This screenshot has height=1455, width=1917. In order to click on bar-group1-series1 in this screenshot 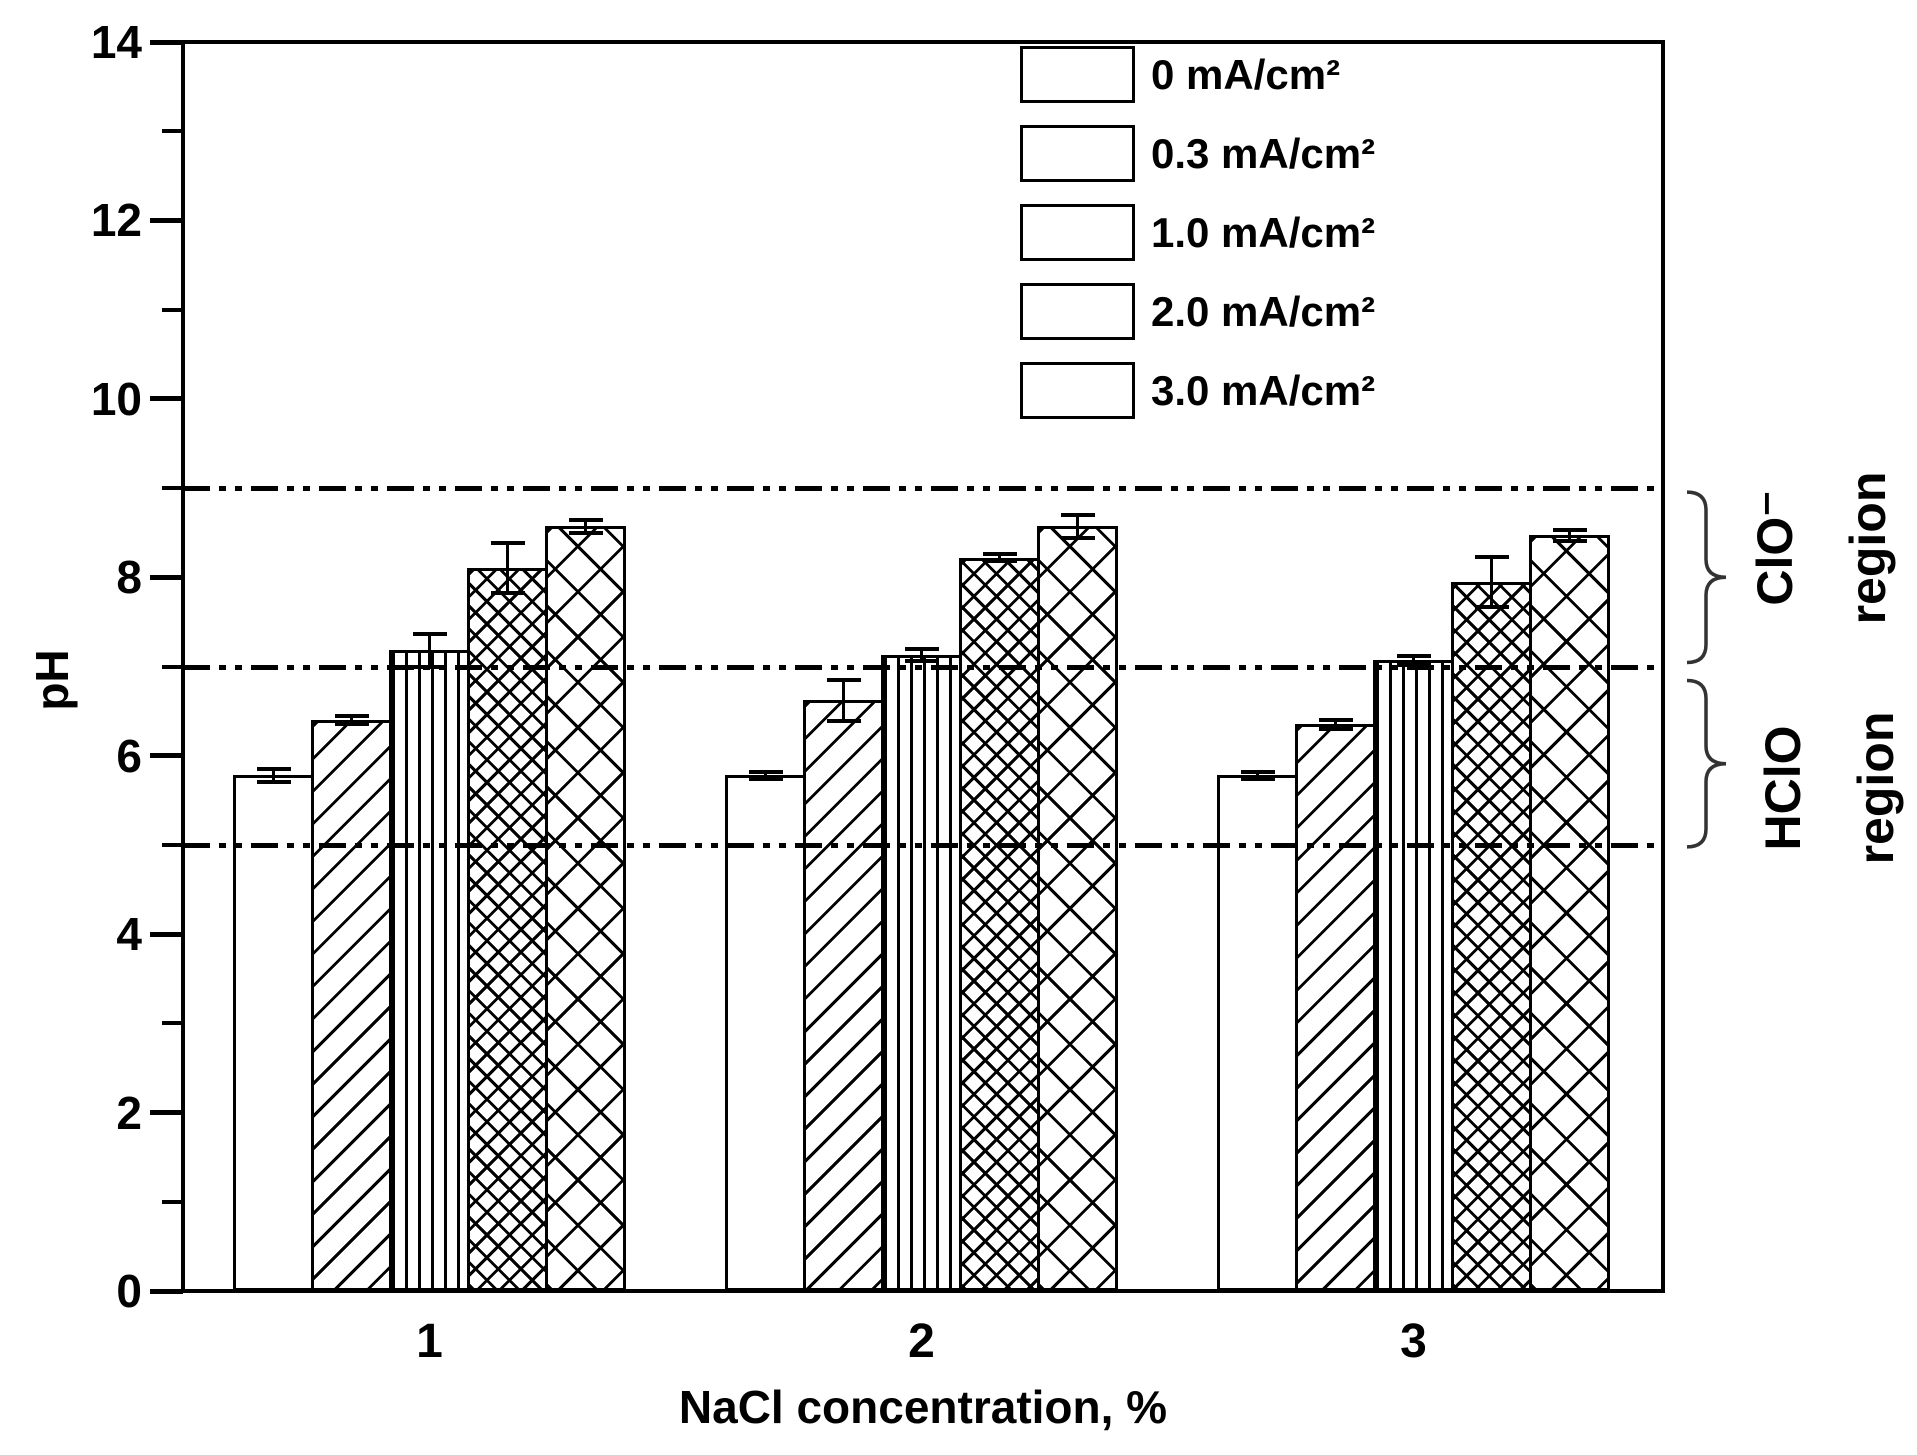, I will do `click(351, 1005)`.